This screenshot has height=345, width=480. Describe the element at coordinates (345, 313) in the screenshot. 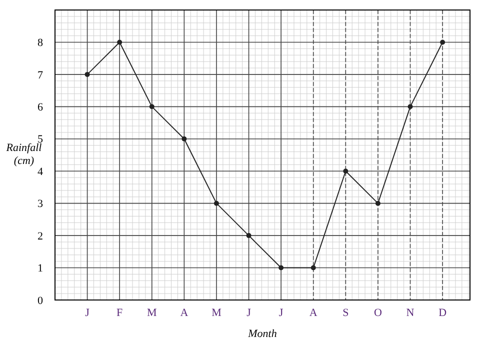

I see `x-tick-label: S` at that location.